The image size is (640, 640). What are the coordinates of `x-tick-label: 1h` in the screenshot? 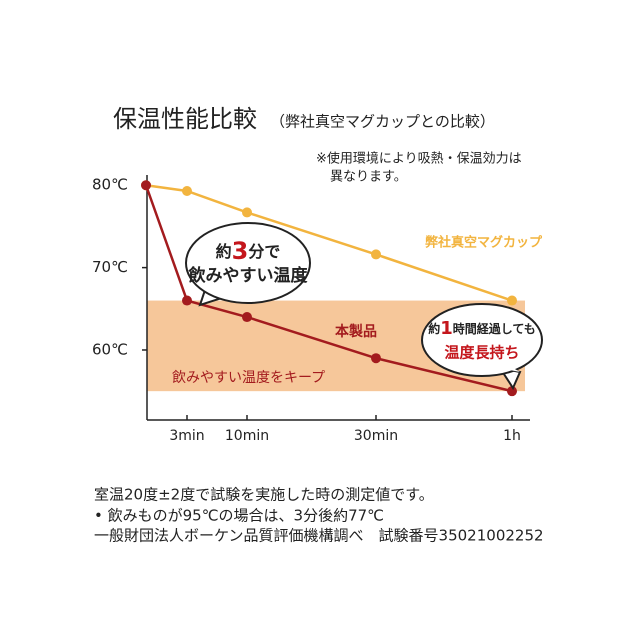 It's located at (512, 436).